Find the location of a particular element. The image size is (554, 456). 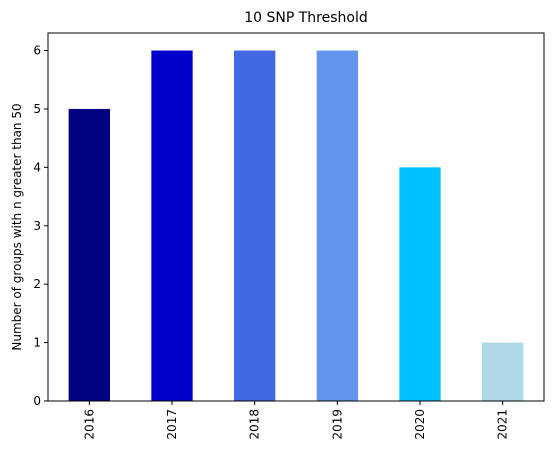

x-axis-ticks: 2016 2017 2018 2019 2020 2021 is located at coordinates (296, 420).